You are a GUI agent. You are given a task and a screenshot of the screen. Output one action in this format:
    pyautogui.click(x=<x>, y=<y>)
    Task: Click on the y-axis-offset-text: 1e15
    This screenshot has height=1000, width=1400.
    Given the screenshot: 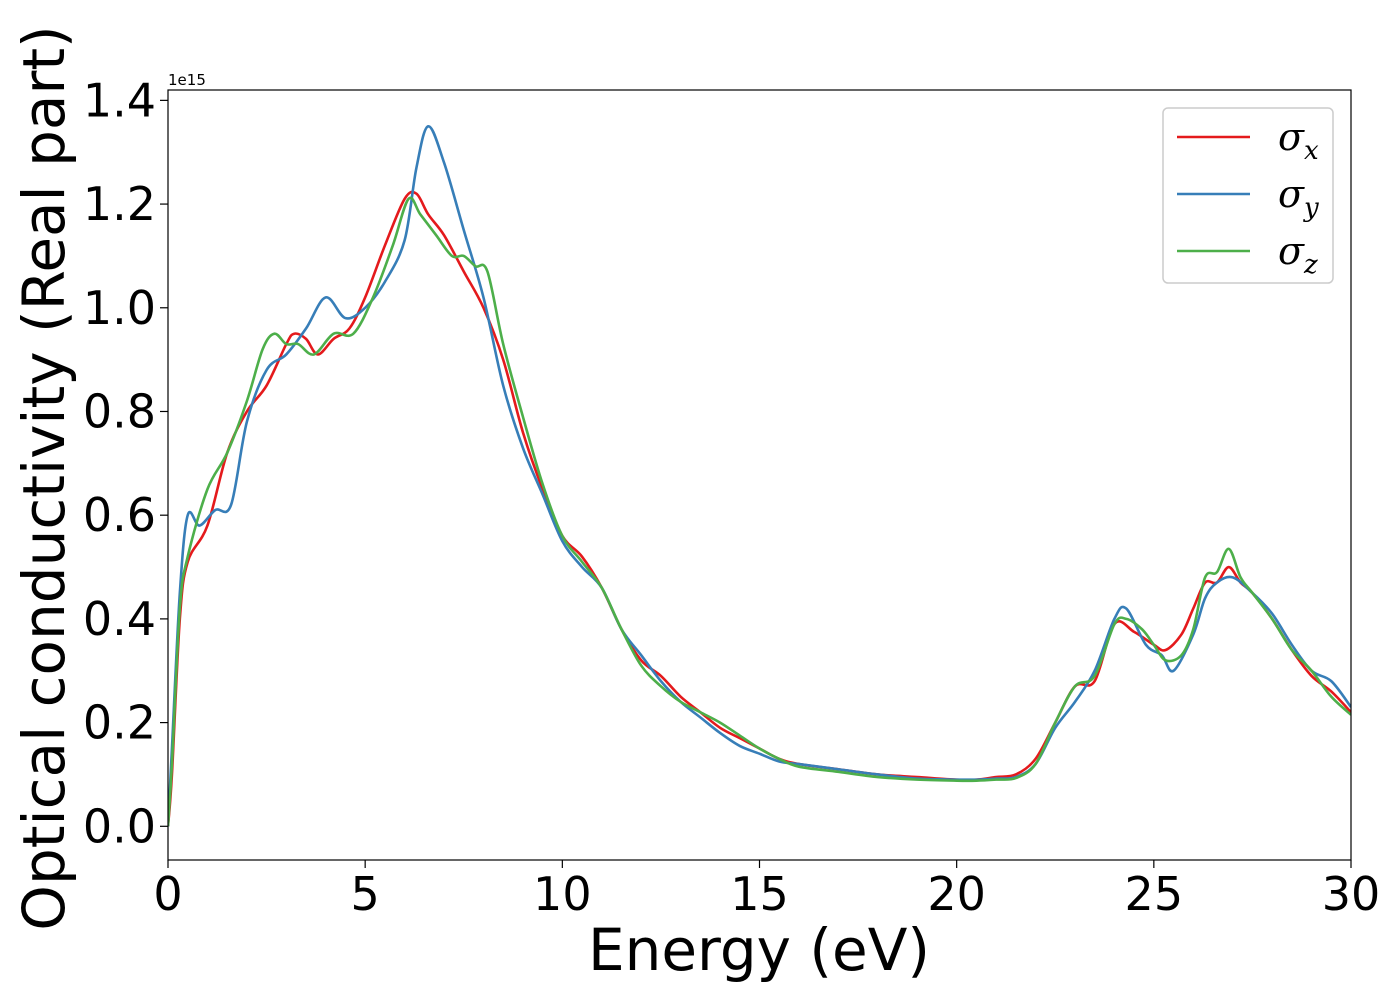 What is the action you would take?
    pyautogui.click(x=187, y=80)
    